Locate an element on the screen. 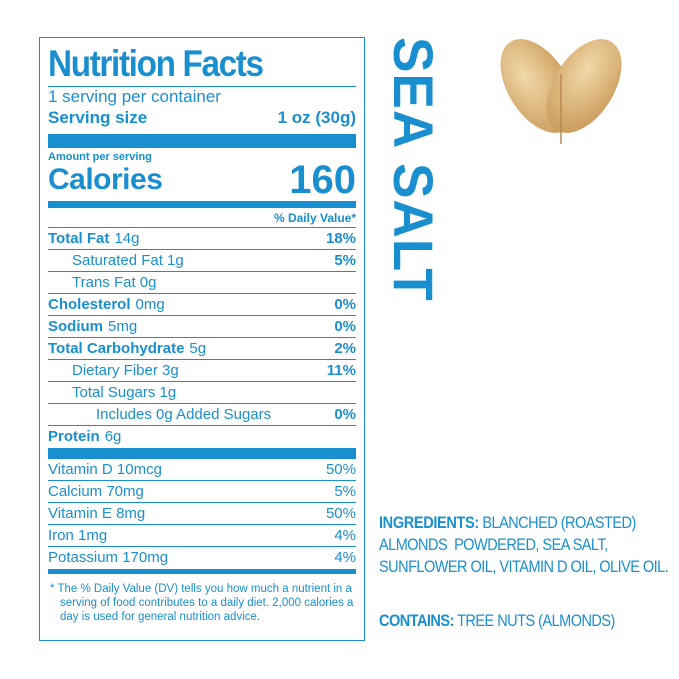  nutrient-name: Total Sugars 1g is located at coordinates (124, 392).